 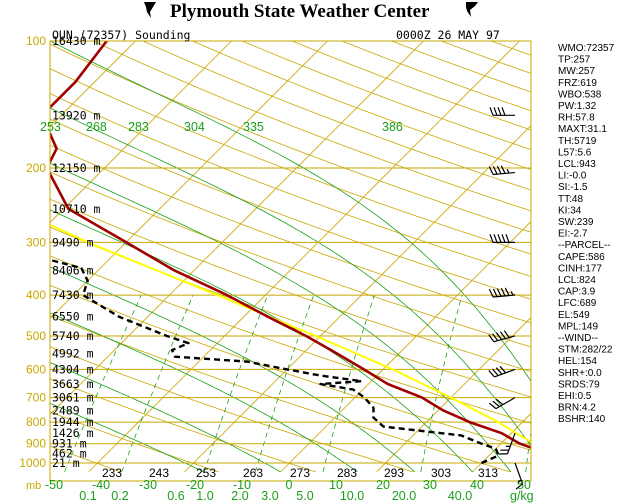 I want to click on pressure-unit-label: mb, so click(x=33, y=486).